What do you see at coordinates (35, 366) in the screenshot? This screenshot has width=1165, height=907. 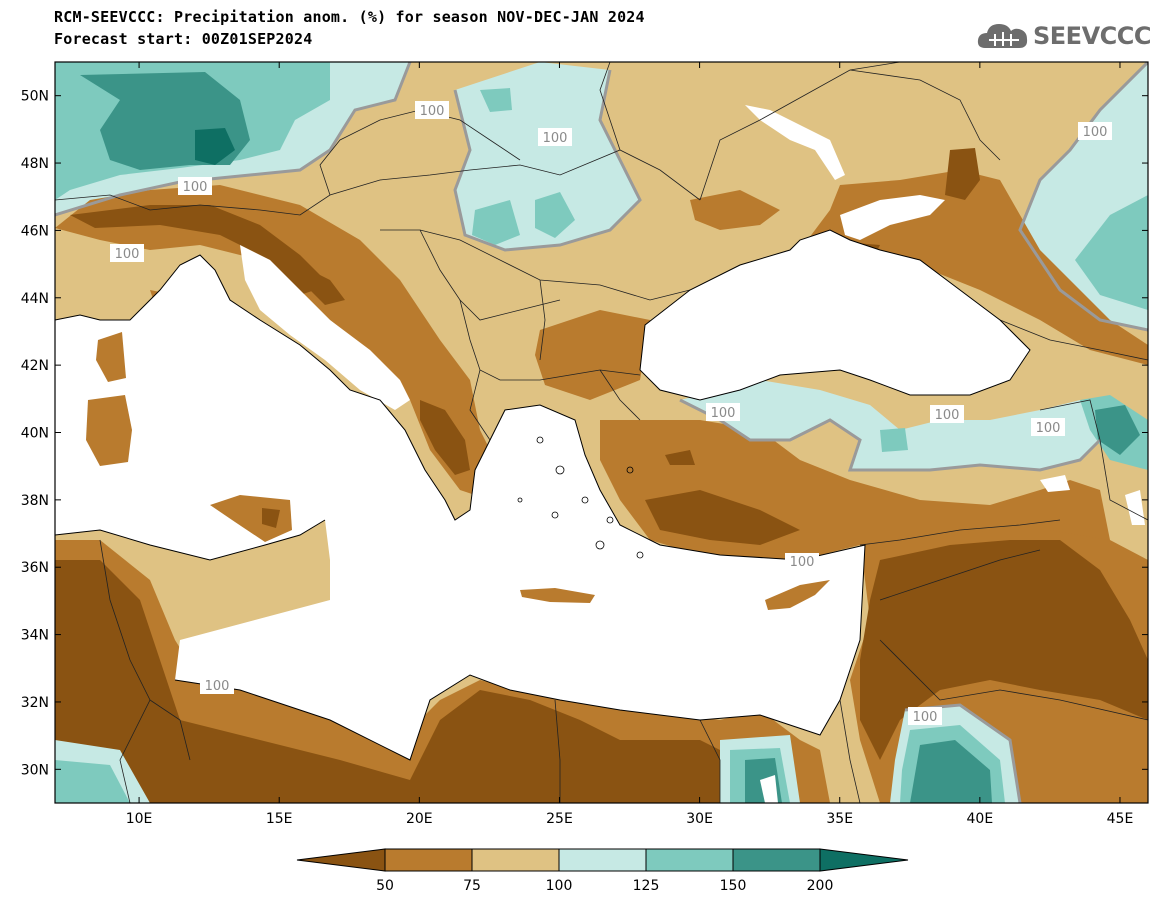 I see `lat-label: 42N` at bounding box center [35, 366].